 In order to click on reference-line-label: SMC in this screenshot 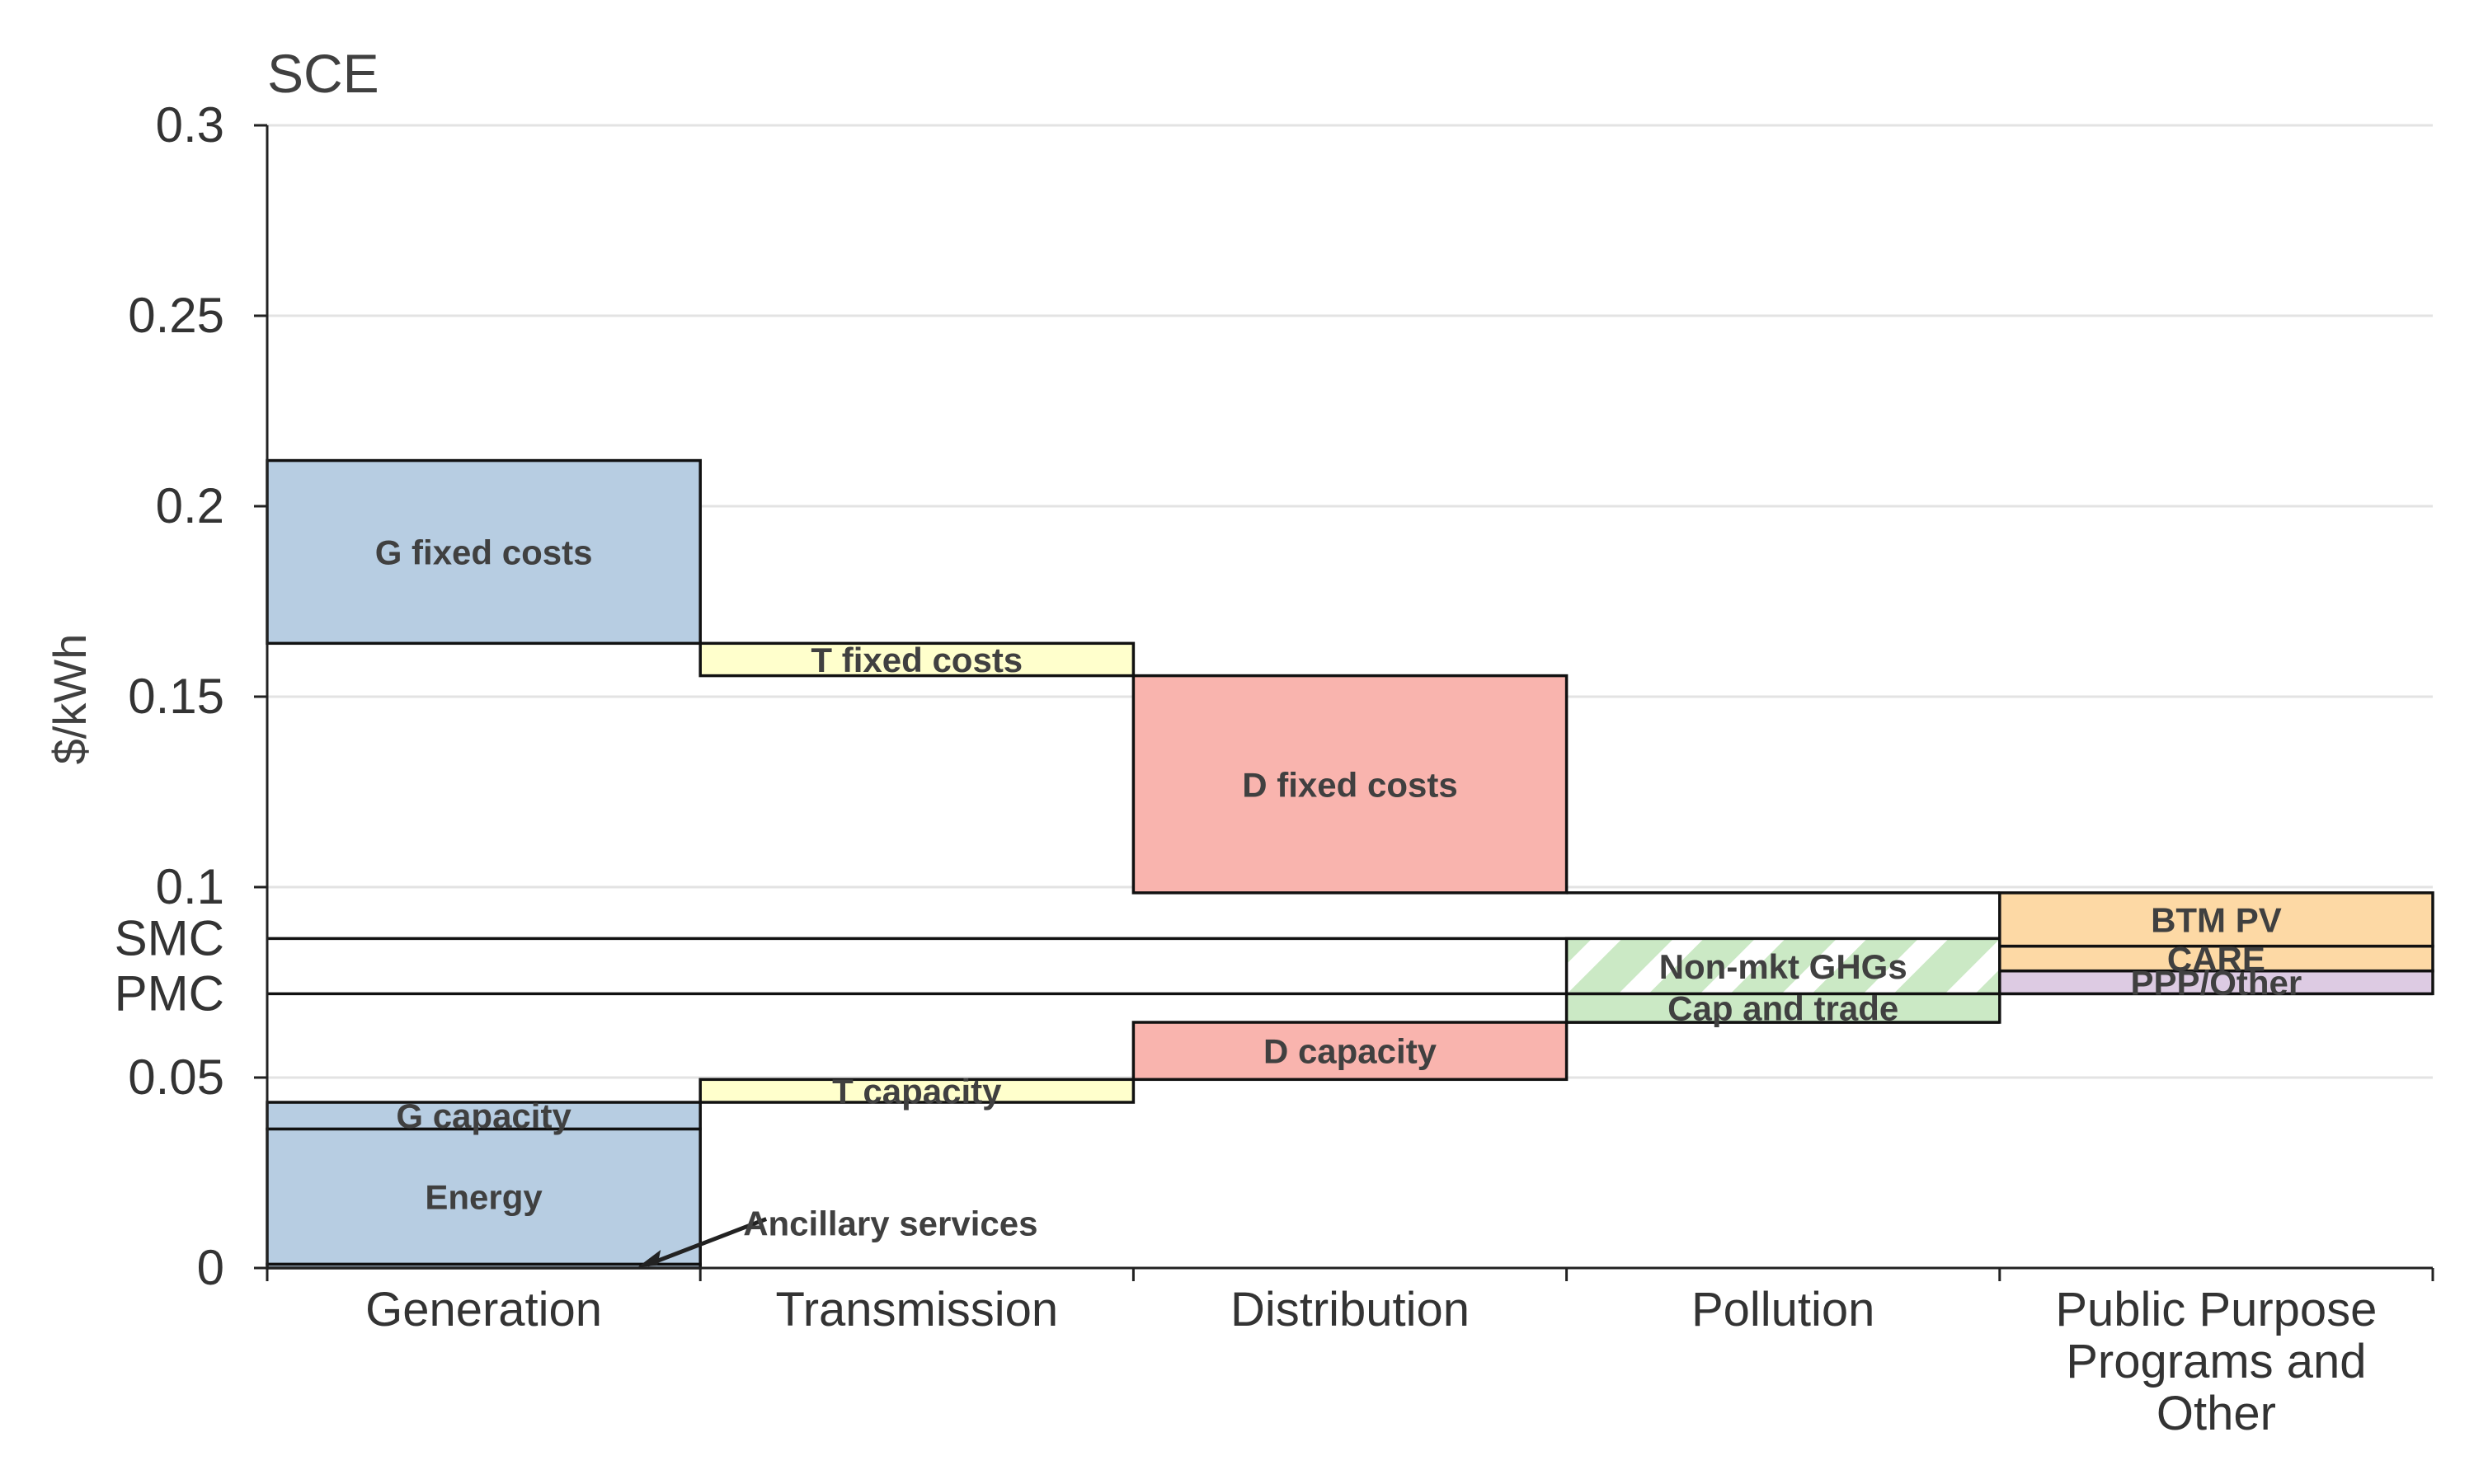, I will do `click(169, 937)`.